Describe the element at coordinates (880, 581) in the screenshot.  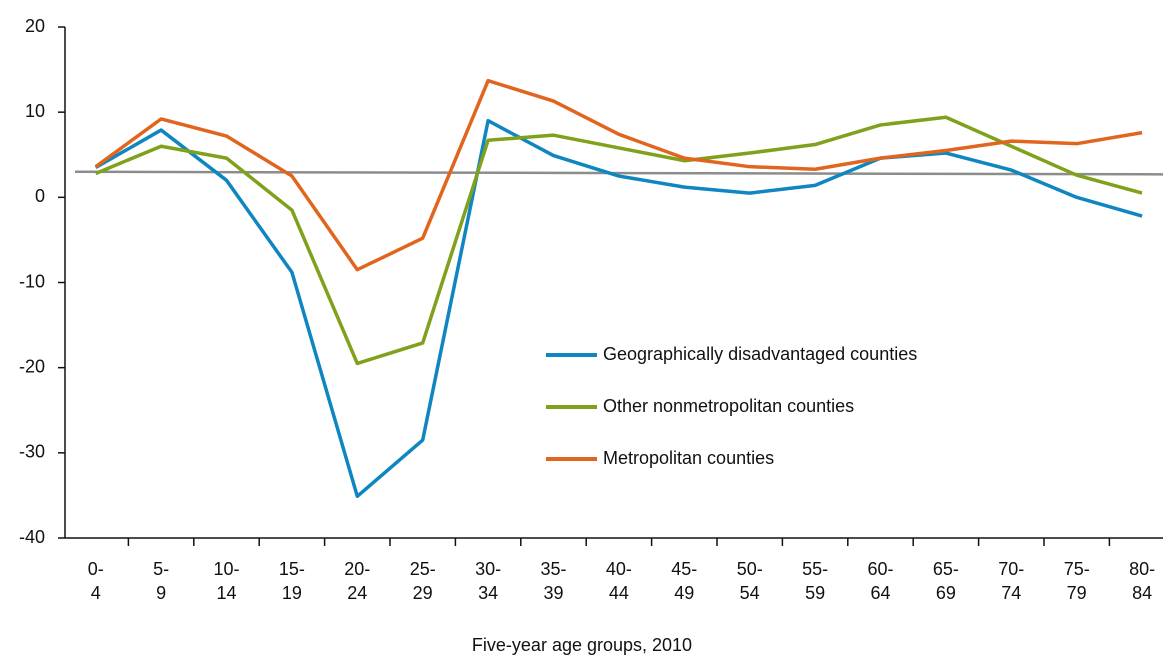
I see `x-tick-label: 60-64` at that location.